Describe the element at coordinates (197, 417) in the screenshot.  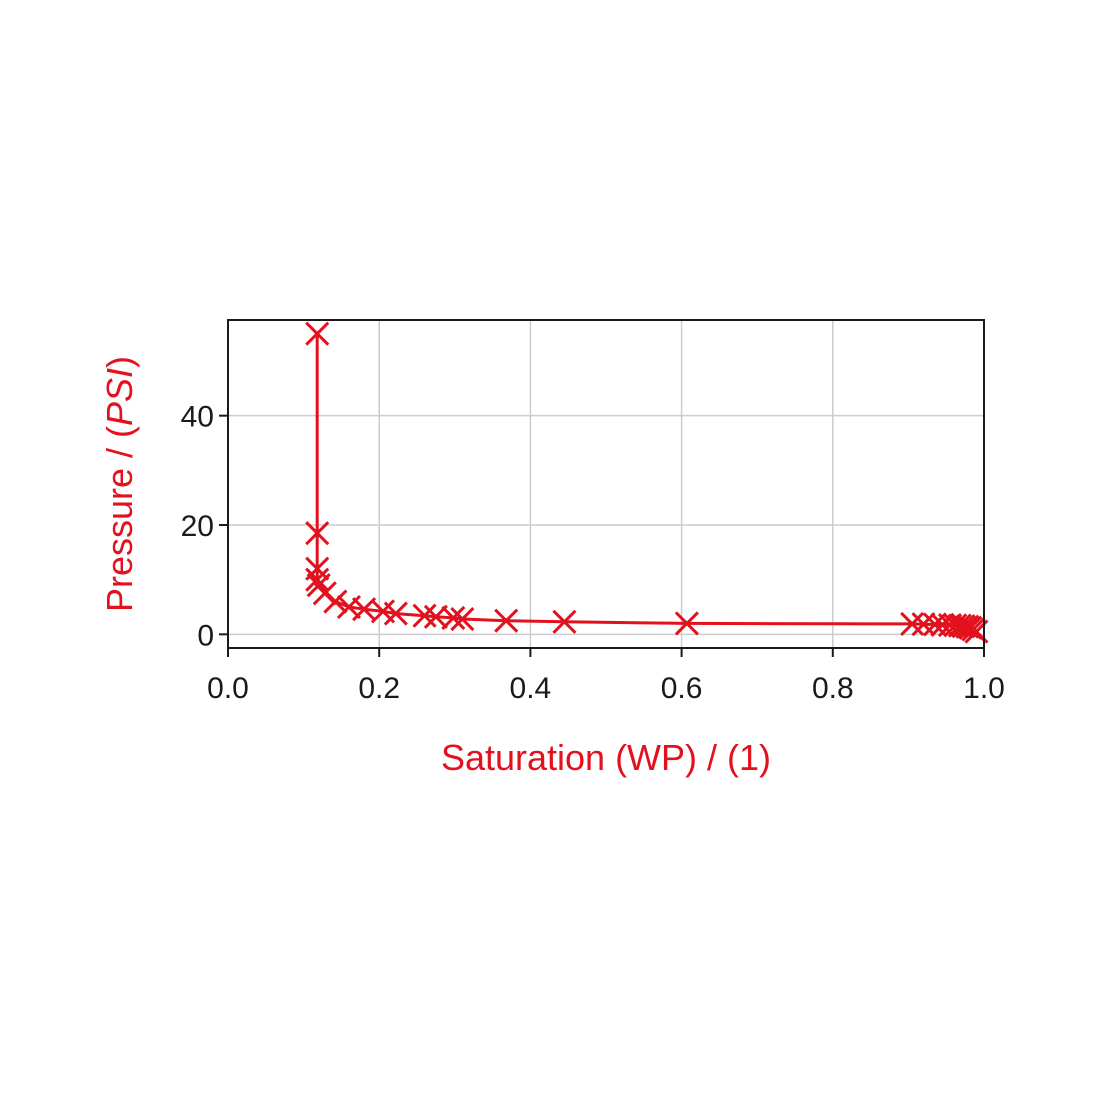
I see `y-tick-label: 40` at that location.